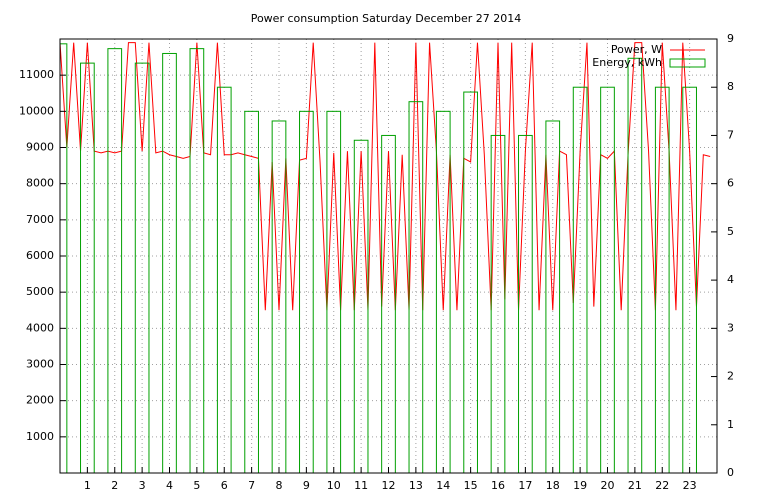 This screenshot has width=768, height=500. Describe the element at coordinates (40, 291) in the screenshot. I see `y-tick-label: 5000` at that location.